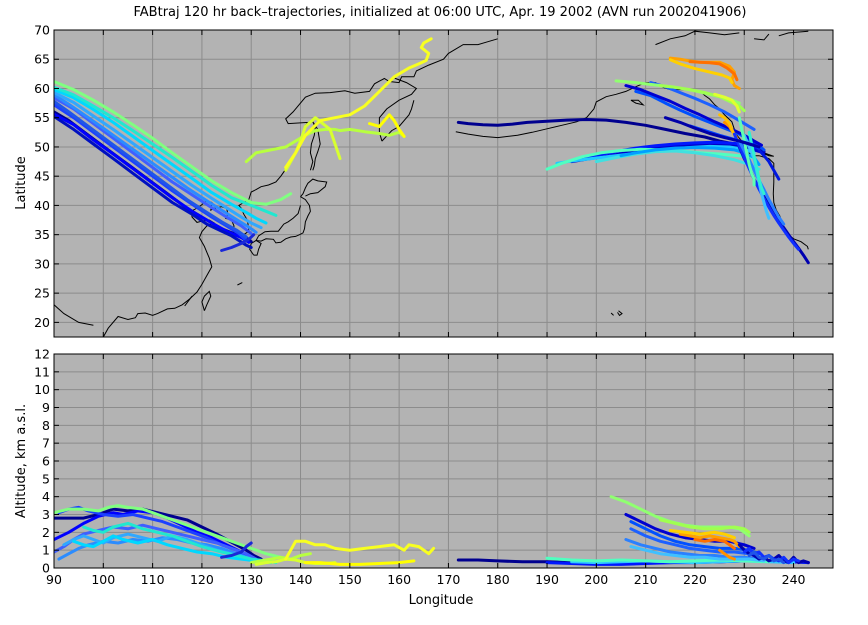 The image size is (868, 625). Describe the element at coordinates (42, 88) in the screenshot. I see `y-tick-label: 60` at that location.